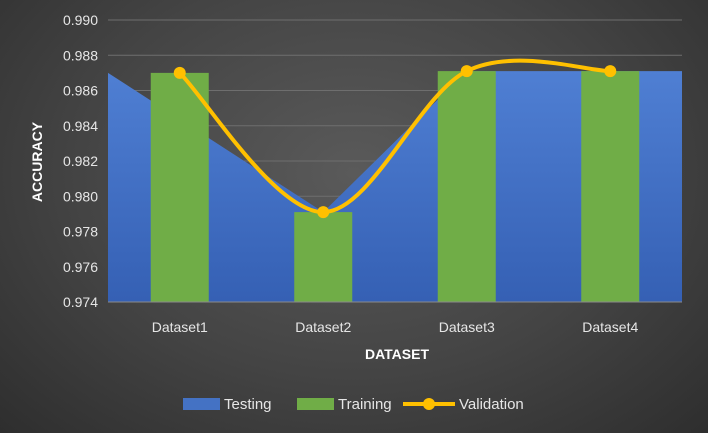 Image resolution: width=708 pixels, height=433 pixels. Describe the element at coordinates (80, 232) in the screenshot. I see `y-tick-label: 0.978` at that location.